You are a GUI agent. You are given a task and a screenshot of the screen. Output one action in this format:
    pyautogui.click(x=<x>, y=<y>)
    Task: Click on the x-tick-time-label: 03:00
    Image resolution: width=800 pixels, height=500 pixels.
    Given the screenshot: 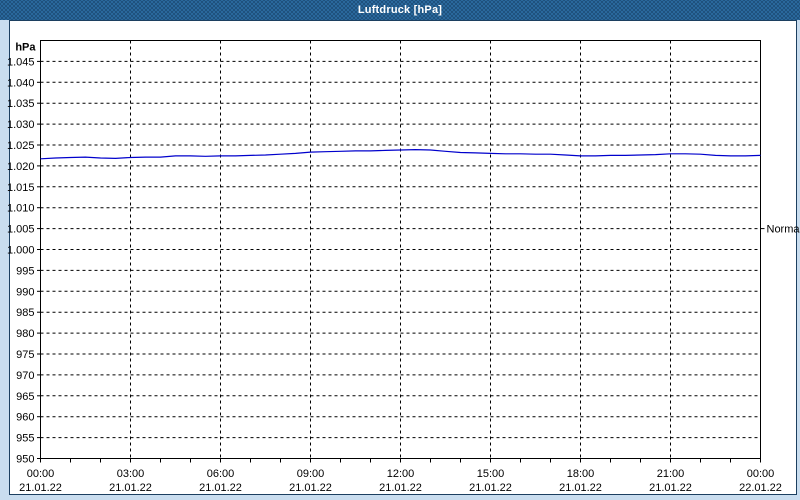 What is the action you would take?
    pyautogui.click(x=131, y=474)
    